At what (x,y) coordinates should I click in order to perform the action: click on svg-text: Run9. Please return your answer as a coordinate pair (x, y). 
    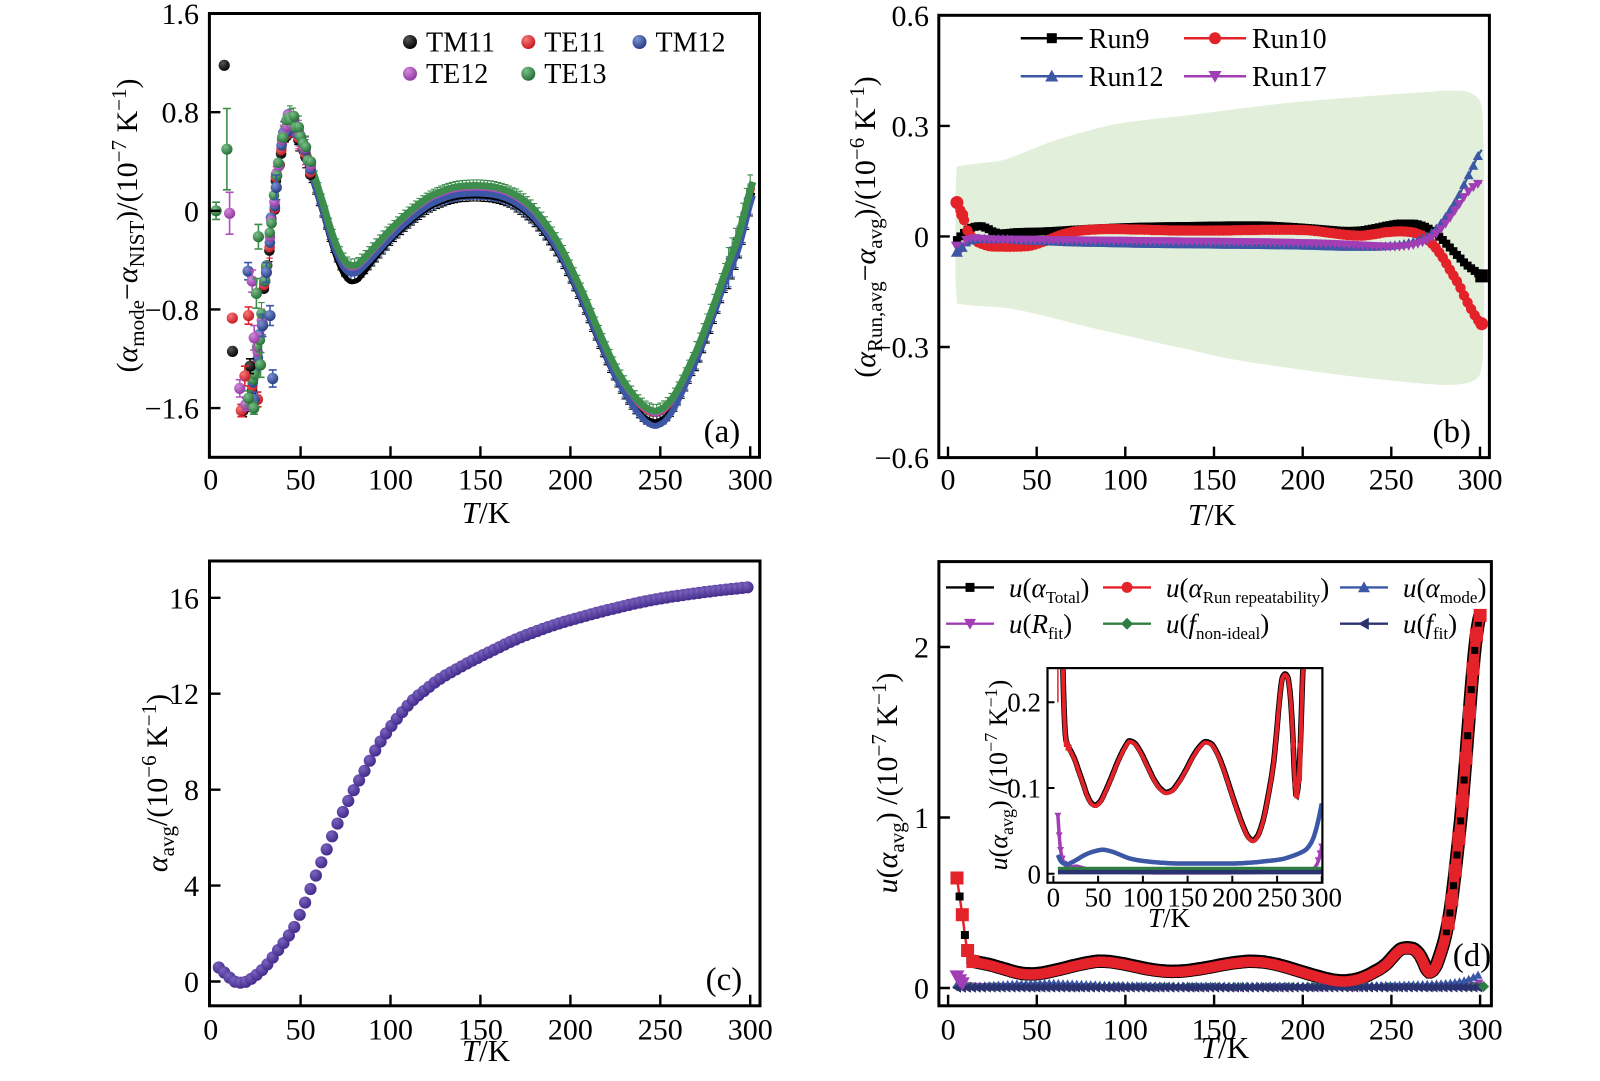
    Looking at the image, I should click on (1119, 39).